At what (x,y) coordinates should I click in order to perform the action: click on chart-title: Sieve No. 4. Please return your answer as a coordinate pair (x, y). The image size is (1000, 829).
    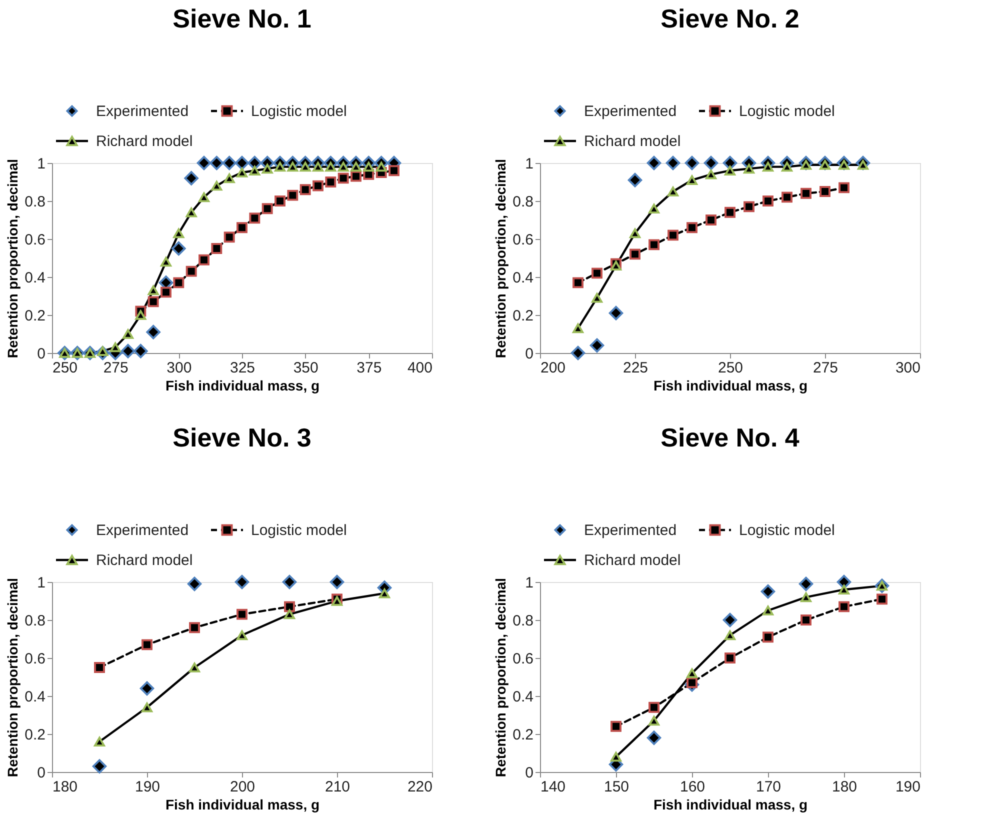
    Looking at the image, I should click on (730, 437).